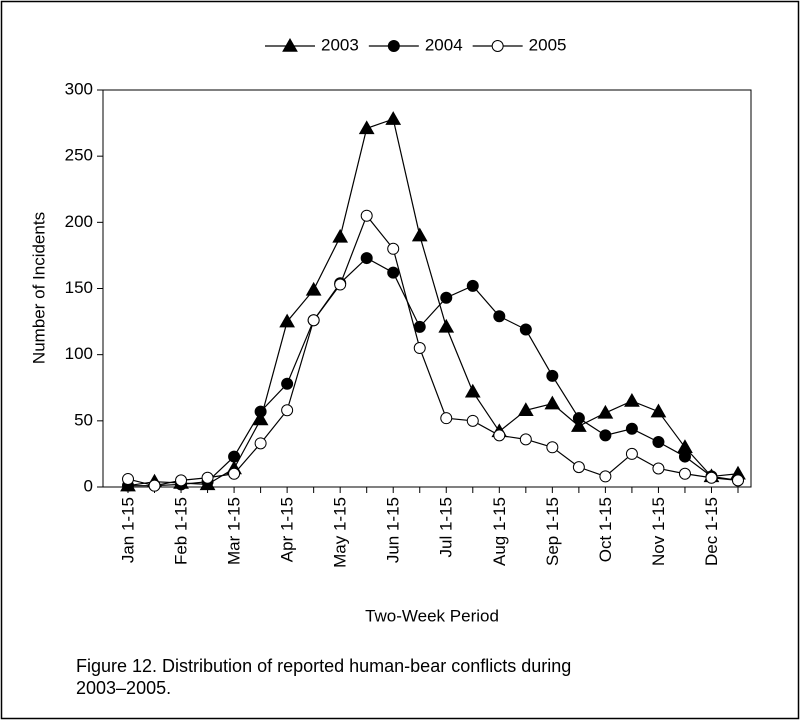  What do you see at coordinates (234, 531) in the screenshot?
I see `x-tick-label: Mar 1-15` at bounding box center [234, 531].